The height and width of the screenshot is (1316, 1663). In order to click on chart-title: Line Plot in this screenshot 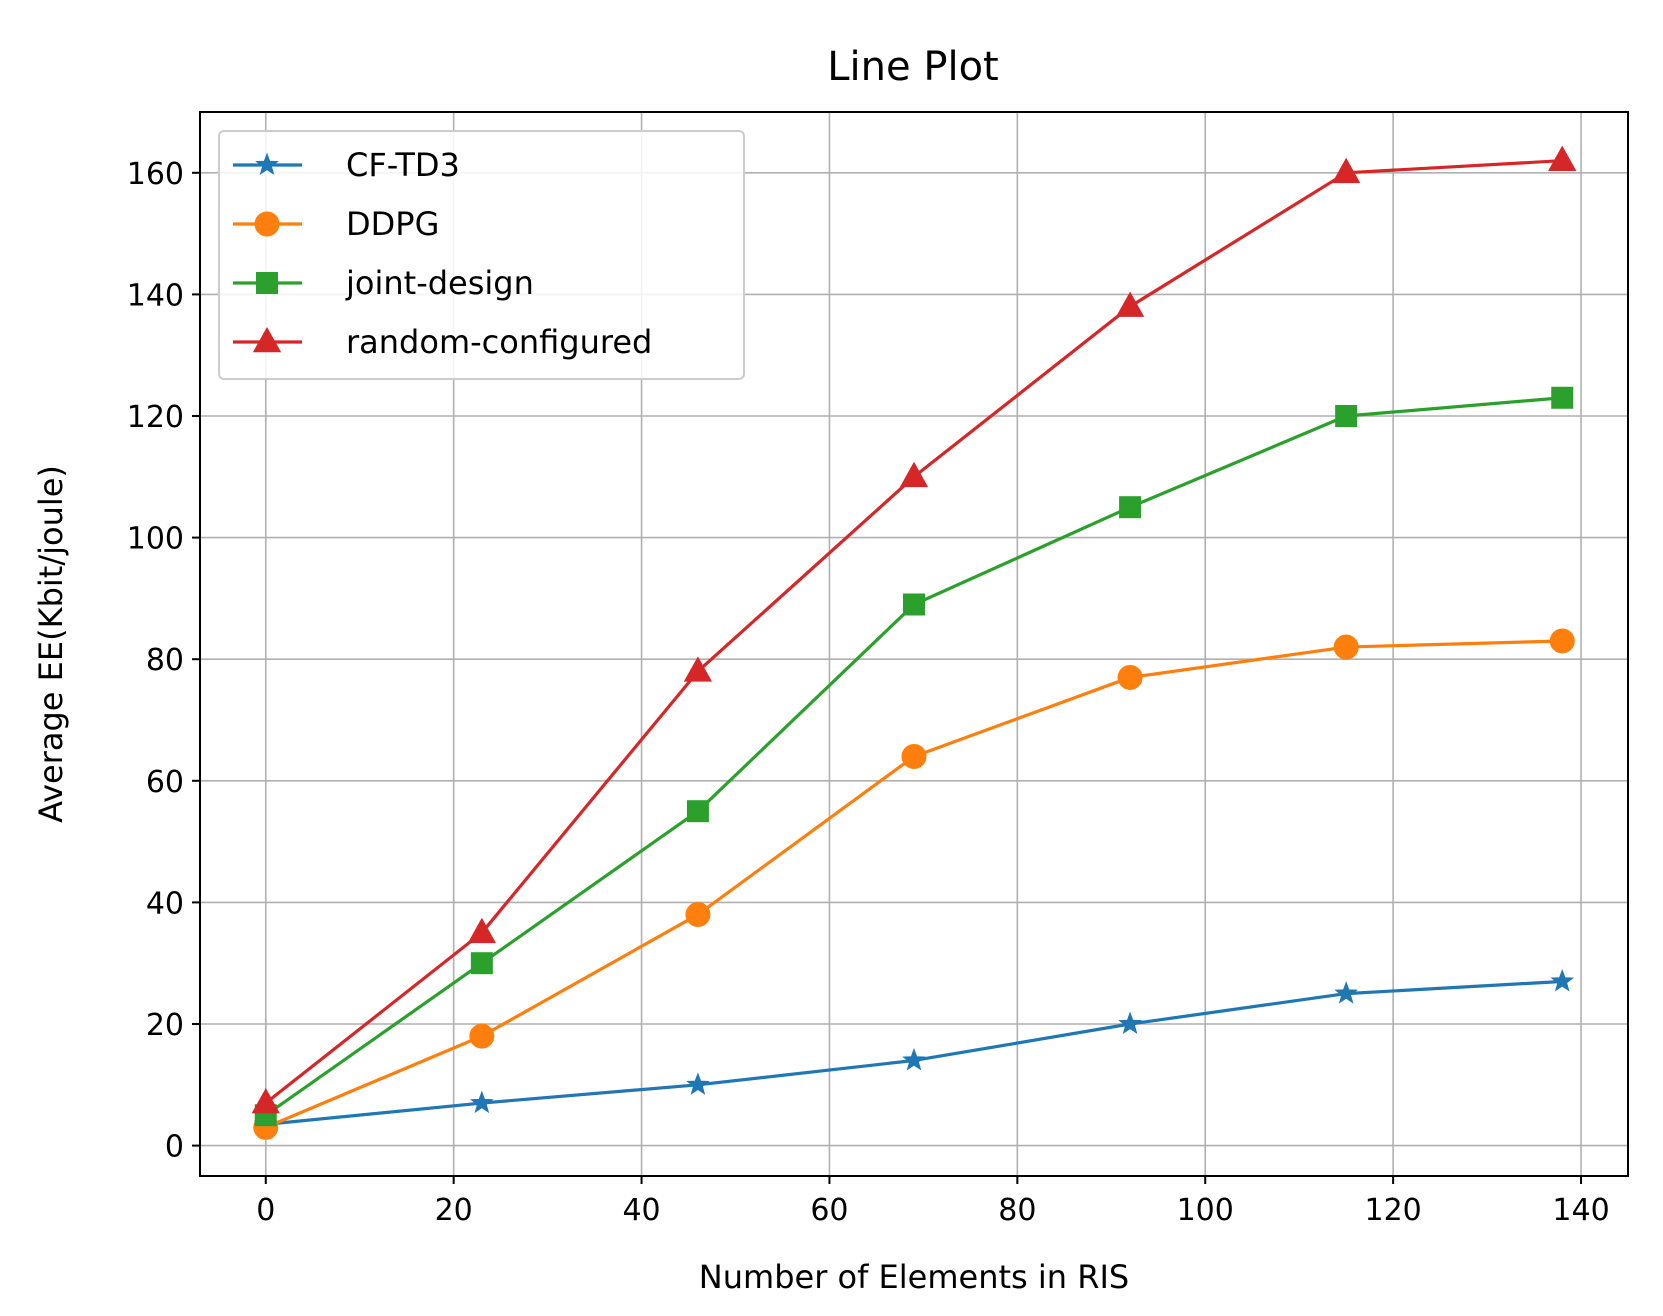, I will do `click(912, 67)`.